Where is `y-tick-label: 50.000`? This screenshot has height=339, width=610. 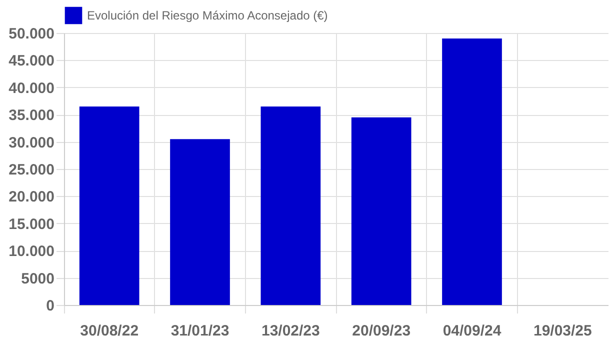
y-tick-label: 50.000 is located at coordinates (31, 34).